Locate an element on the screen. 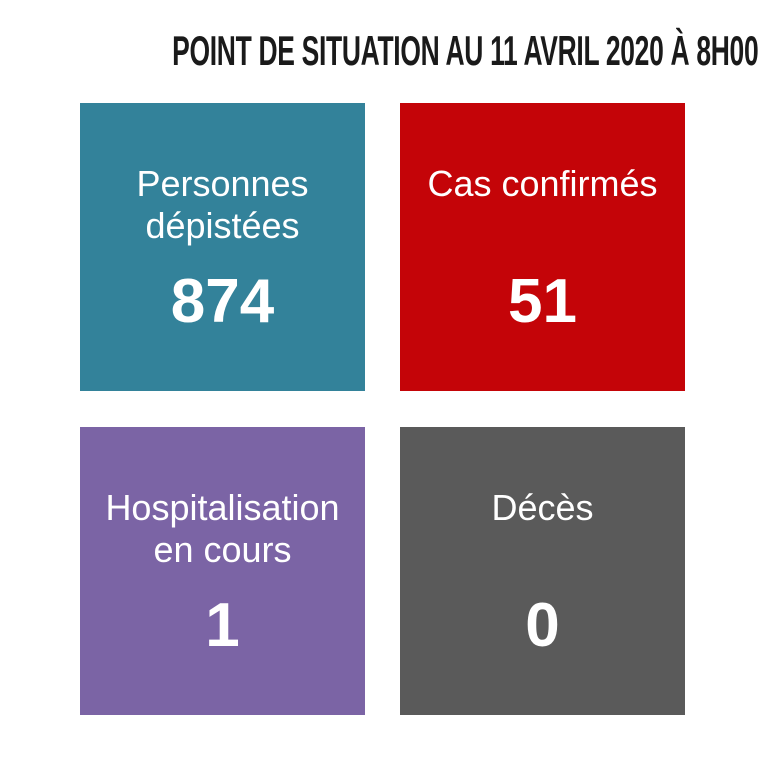  card-value-cas-confirmes: 51 is located at coordinates (542, 301).